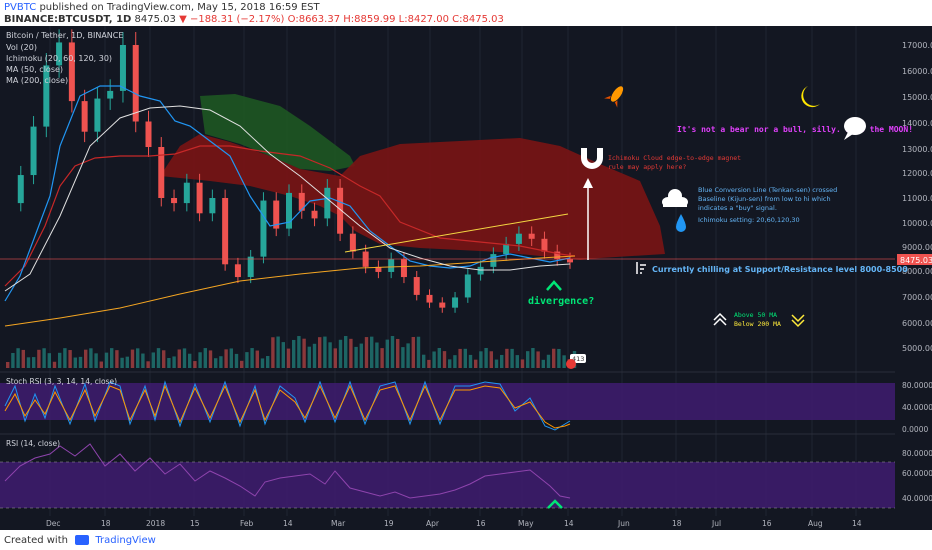  I want to click on time-tick-label: Jul, so click(716, 523).